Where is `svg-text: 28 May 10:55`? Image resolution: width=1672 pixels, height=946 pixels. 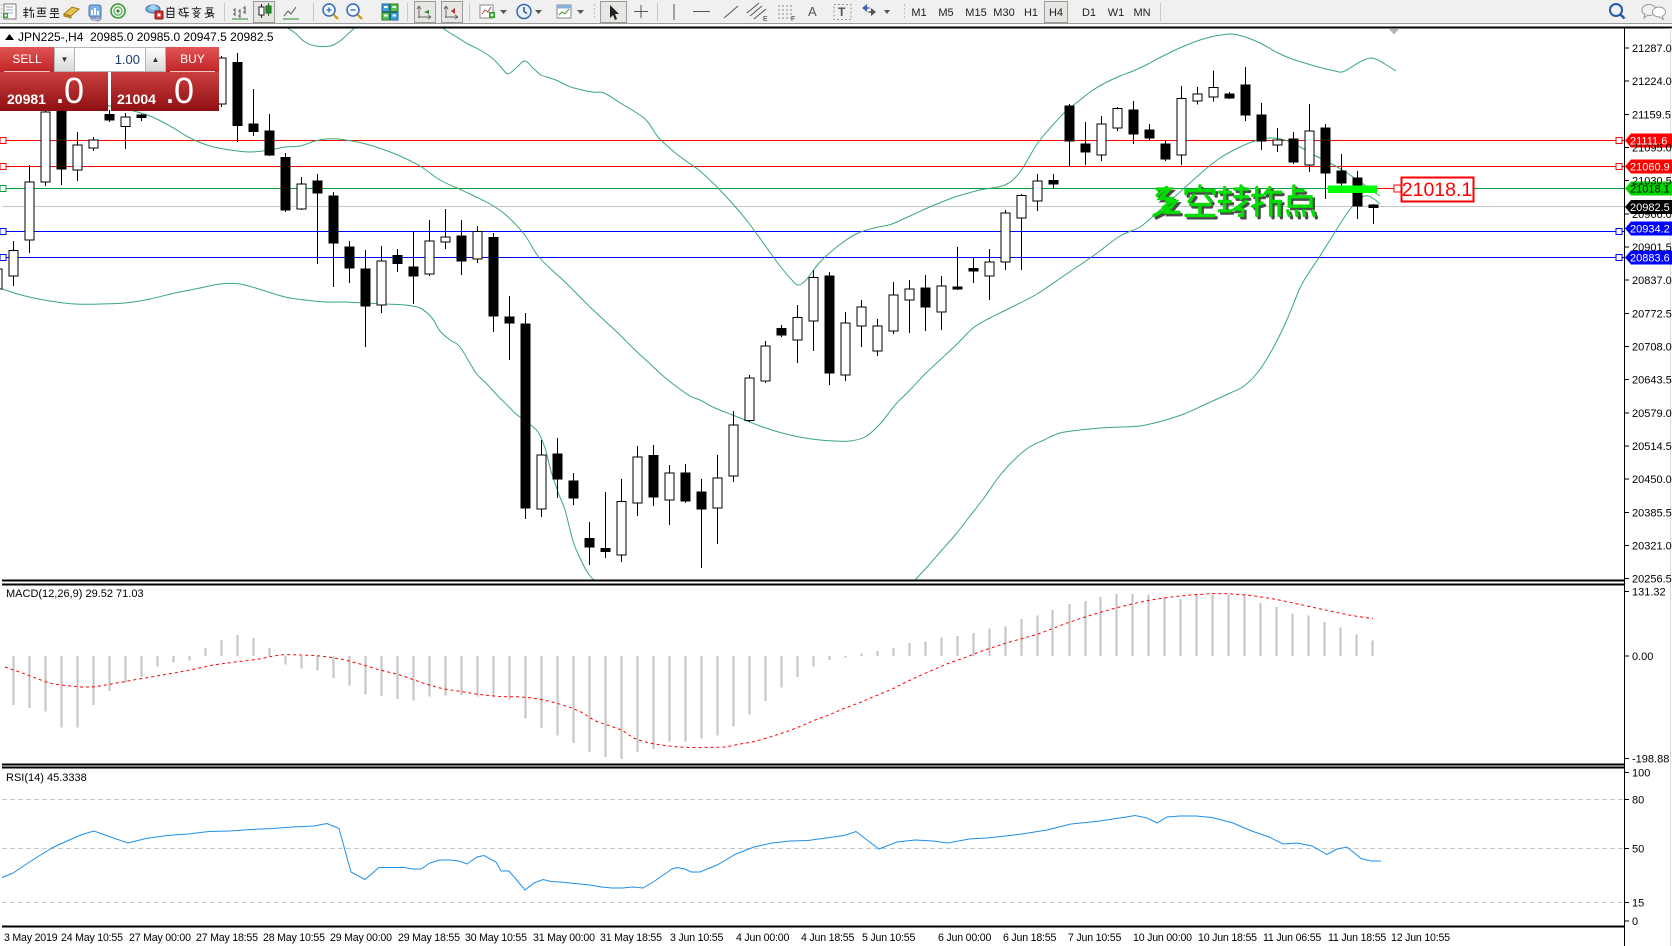 svg-text: 28 May 10:55 is located at coordinates (294, 938).